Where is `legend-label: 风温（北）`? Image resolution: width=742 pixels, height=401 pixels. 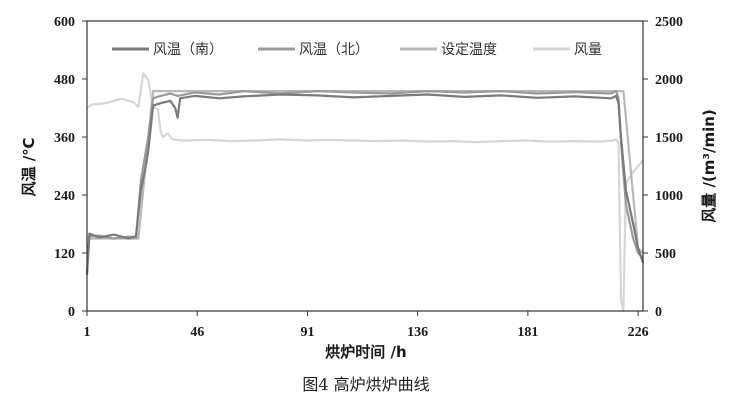 legend-label: 风温（北） is located at coordinates (334, 50).